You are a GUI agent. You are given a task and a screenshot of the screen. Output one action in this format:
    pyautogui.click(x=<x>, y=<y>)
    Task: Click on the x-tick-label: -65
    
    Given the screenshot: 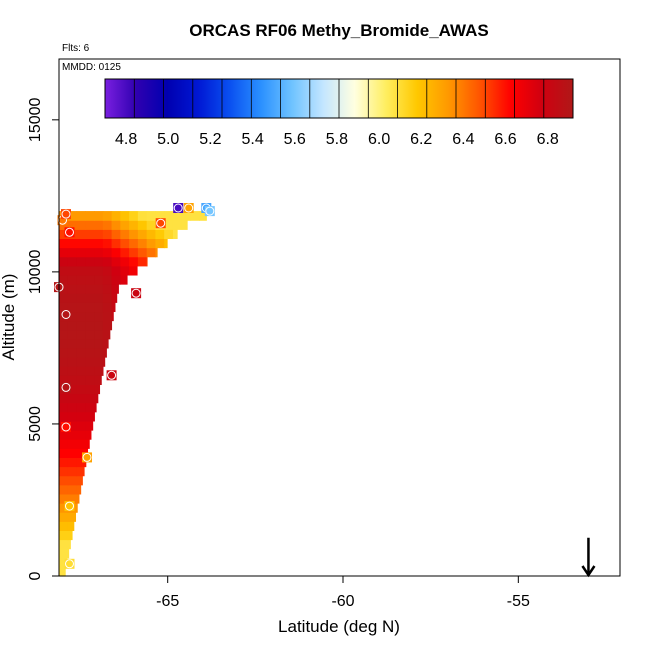 What is the action you would take?
    pyautogui.click(x=167, y=601)
    